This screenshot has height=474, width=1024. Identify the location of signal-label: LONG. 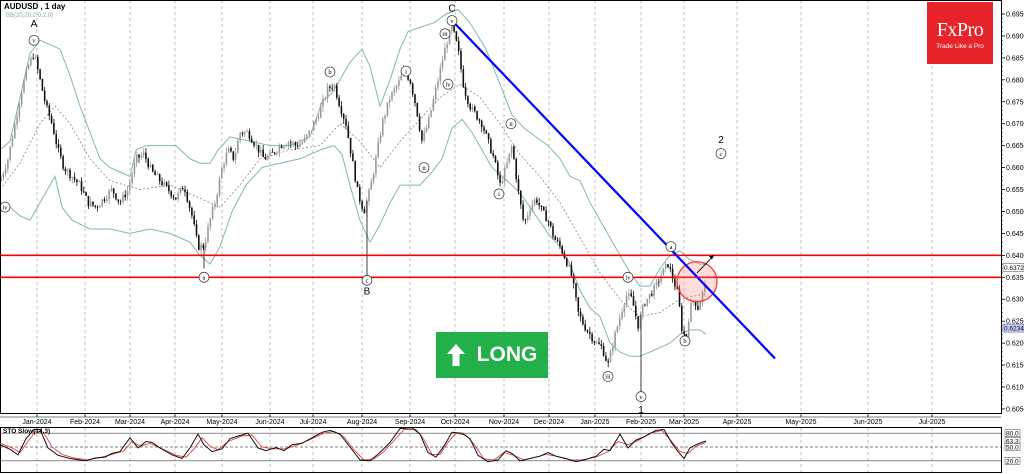
(507, 354).